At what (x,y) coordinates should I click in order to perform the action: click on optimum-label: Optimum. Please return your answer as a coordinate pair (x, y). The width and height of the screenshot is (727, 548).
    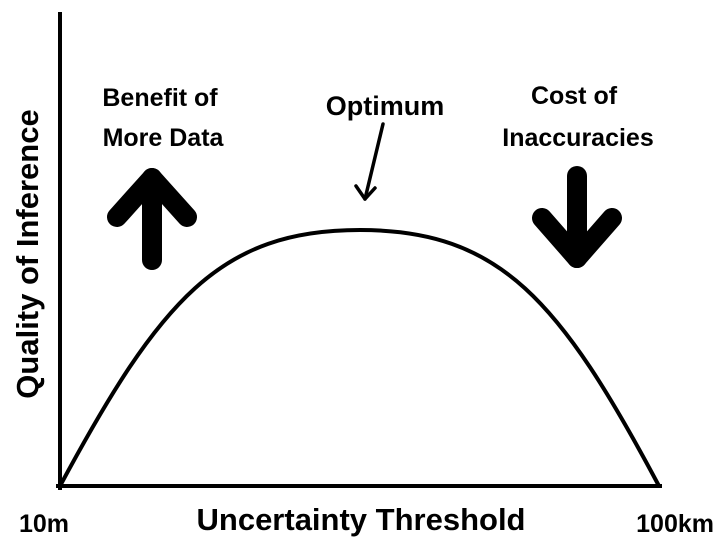
    Looking at the image, I should click on (385, 106).